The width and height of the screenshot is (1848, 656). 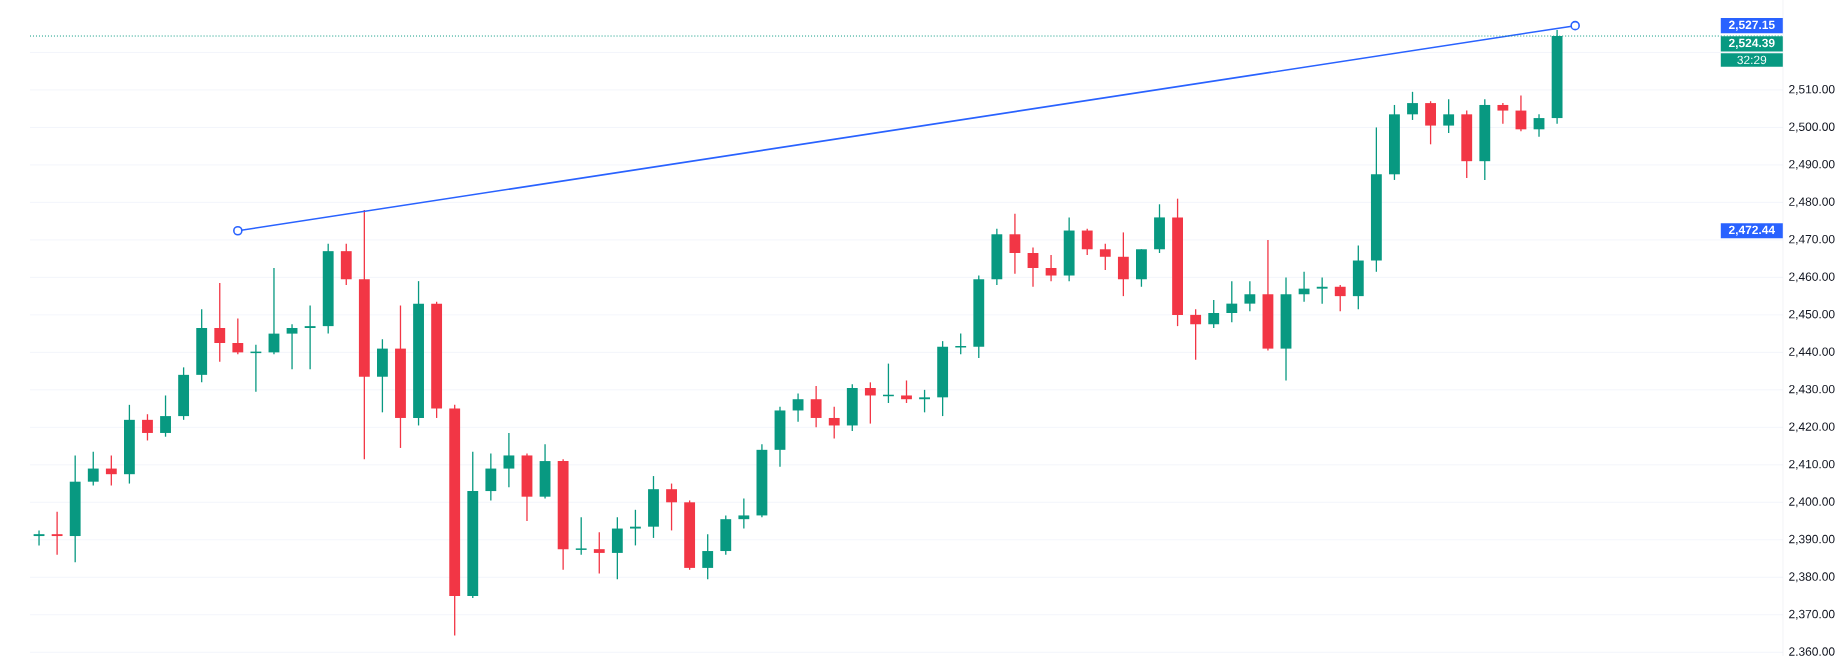 What do you see at coordinates (1752, 60) in the screenshot?
I see `annotation: 32:29` at bounding box center [1752, 60].